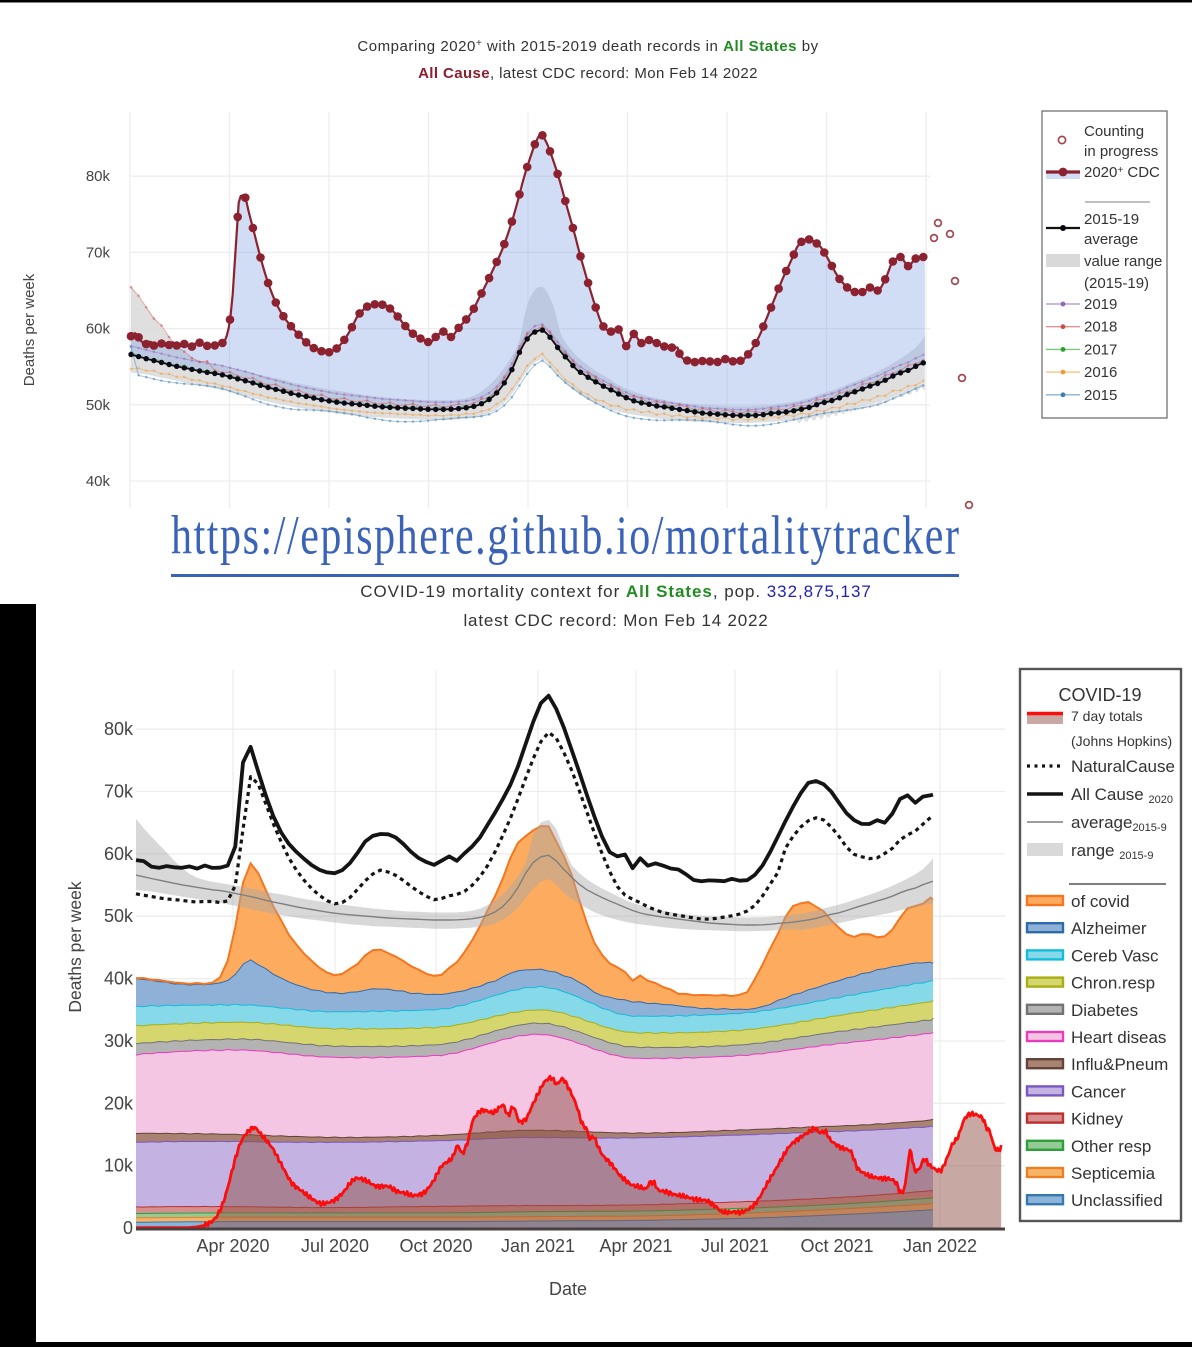  Describe the element at coordinates (1113, 1173) in the screenshot. I see `svg-text: Septicemia` at that location.